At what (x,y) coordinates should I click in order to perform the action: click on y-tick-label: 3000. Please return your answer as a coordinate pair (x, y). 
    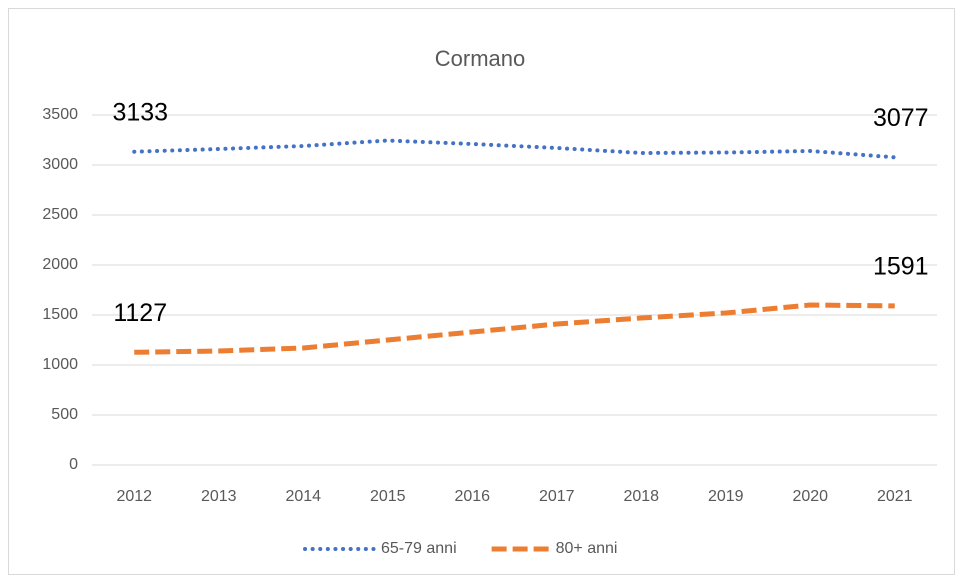
    Looking at the image, I should click on (60, 164).